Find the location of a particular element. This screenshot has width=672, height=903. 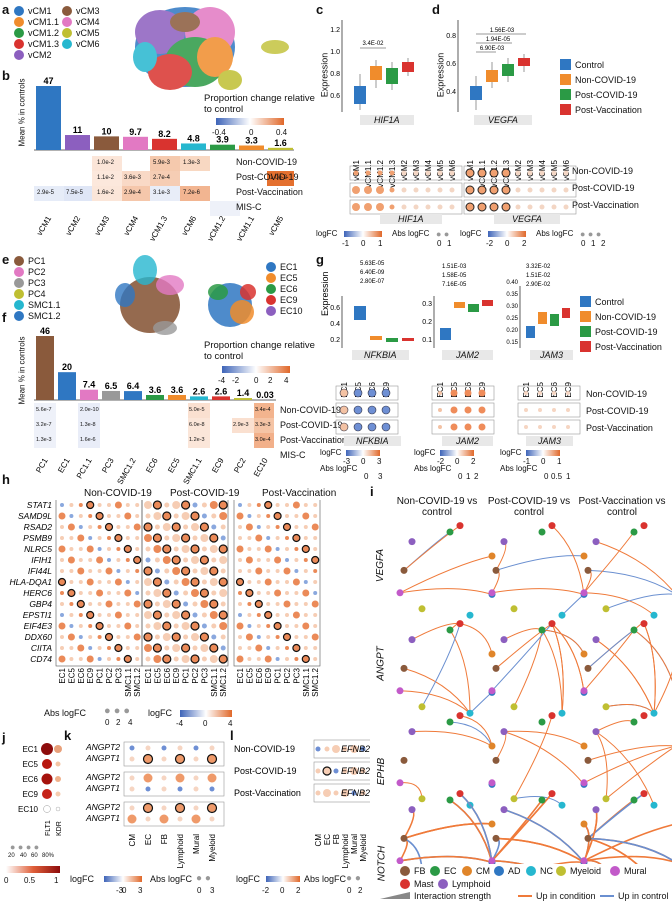

b-cell: 1.0e-2 is located at coordinates (106, 163).